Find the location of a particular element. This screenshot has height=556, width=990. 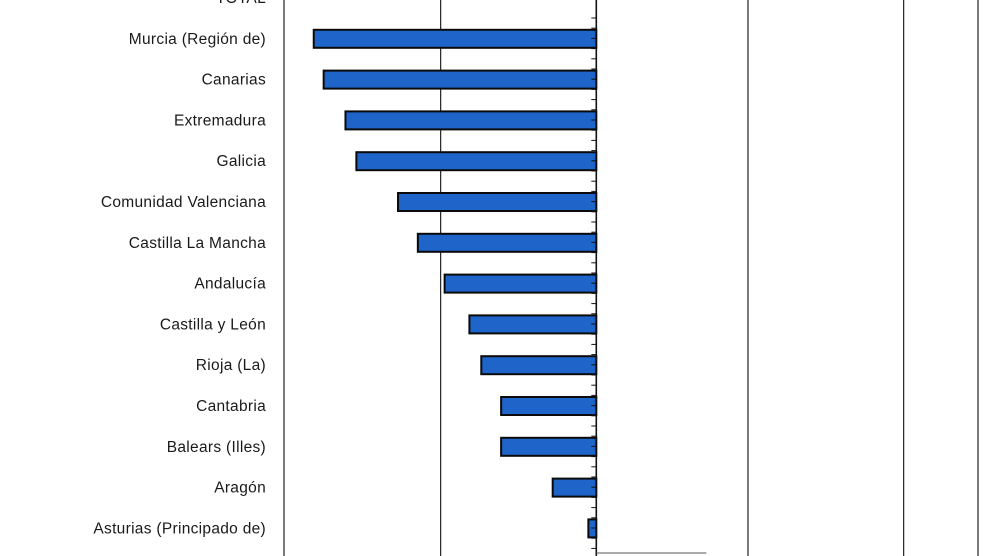

category-label: Galicia is located at coordinates (242, 161).